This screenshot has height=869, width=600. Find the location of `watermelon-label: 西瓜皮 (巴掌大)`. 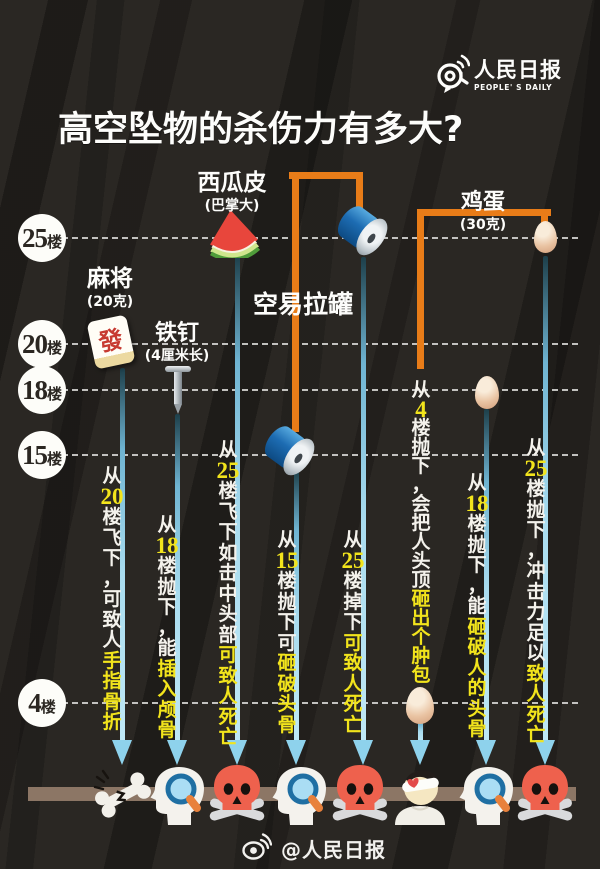

watermelon-label: 西瓜皮 (巴掌大) is located at coordinates (232, 192).